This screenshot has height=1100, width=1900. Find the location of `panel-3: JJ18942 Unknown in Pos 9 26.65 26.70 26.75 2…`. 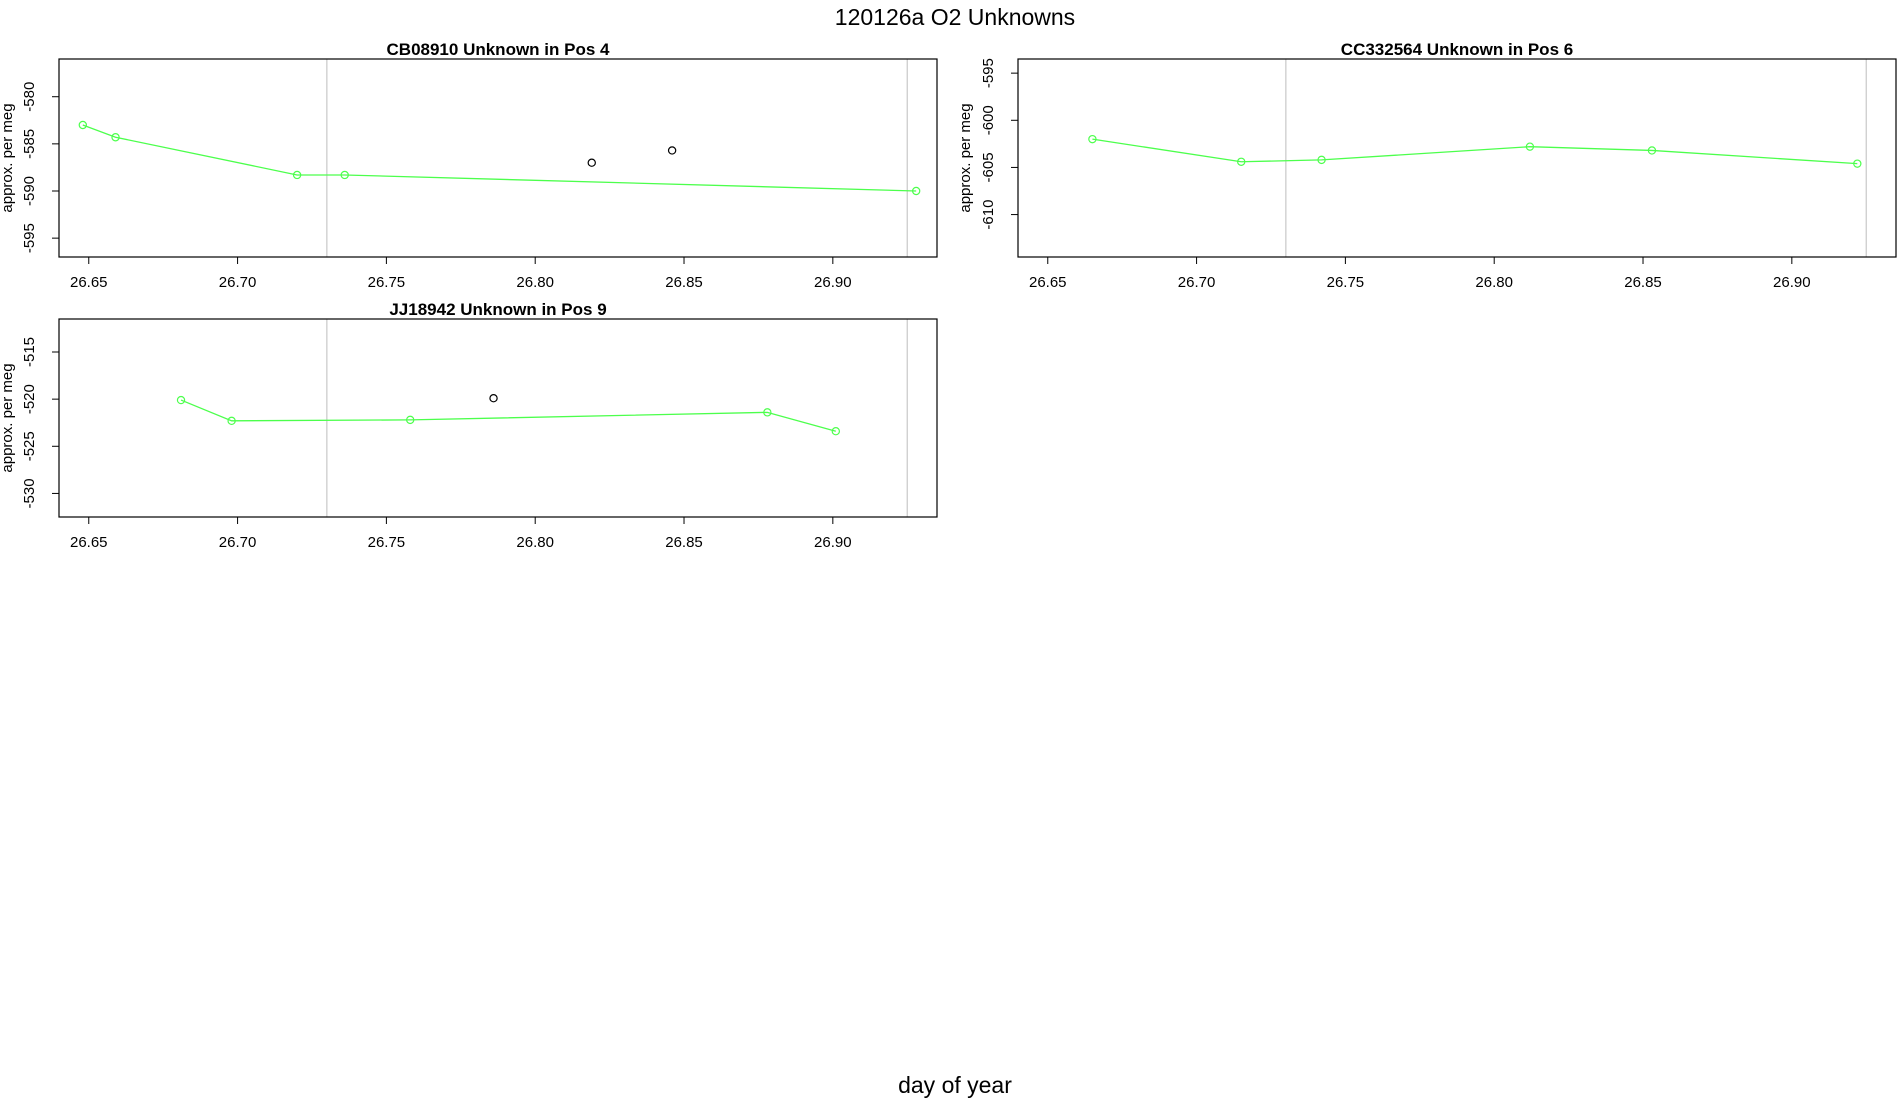

panel-3: JJ18942 Unknown in Pos 9 26.65 26.70 26.75 2… is located at coordinates (469, 425).